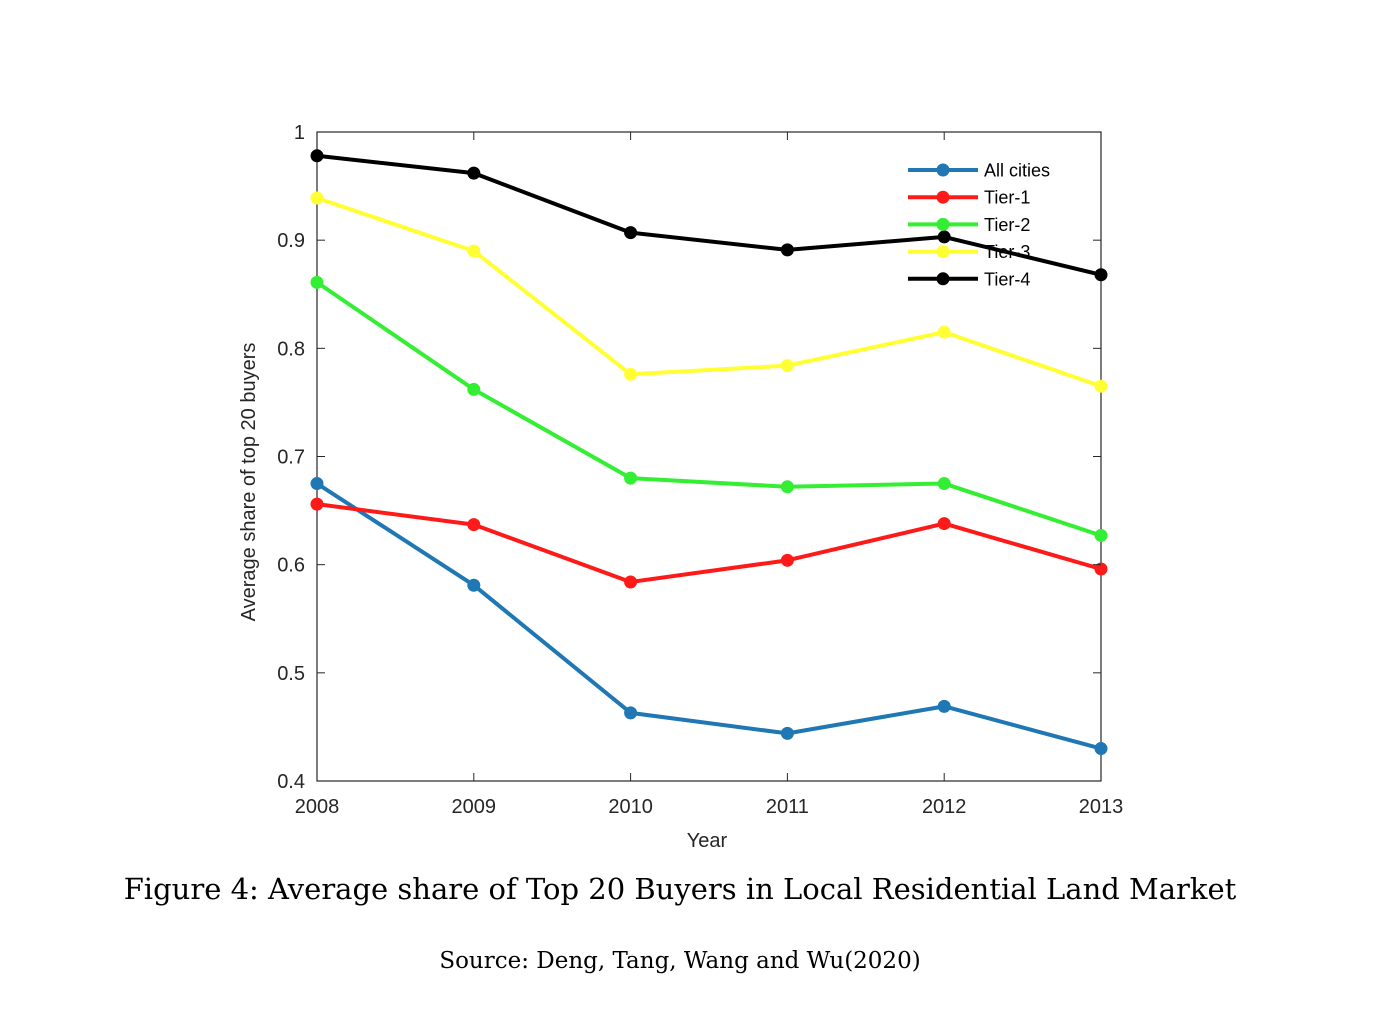 The image size is (1396, 1020). I want to click on x-tick-label: 2008, so click(317, 807).